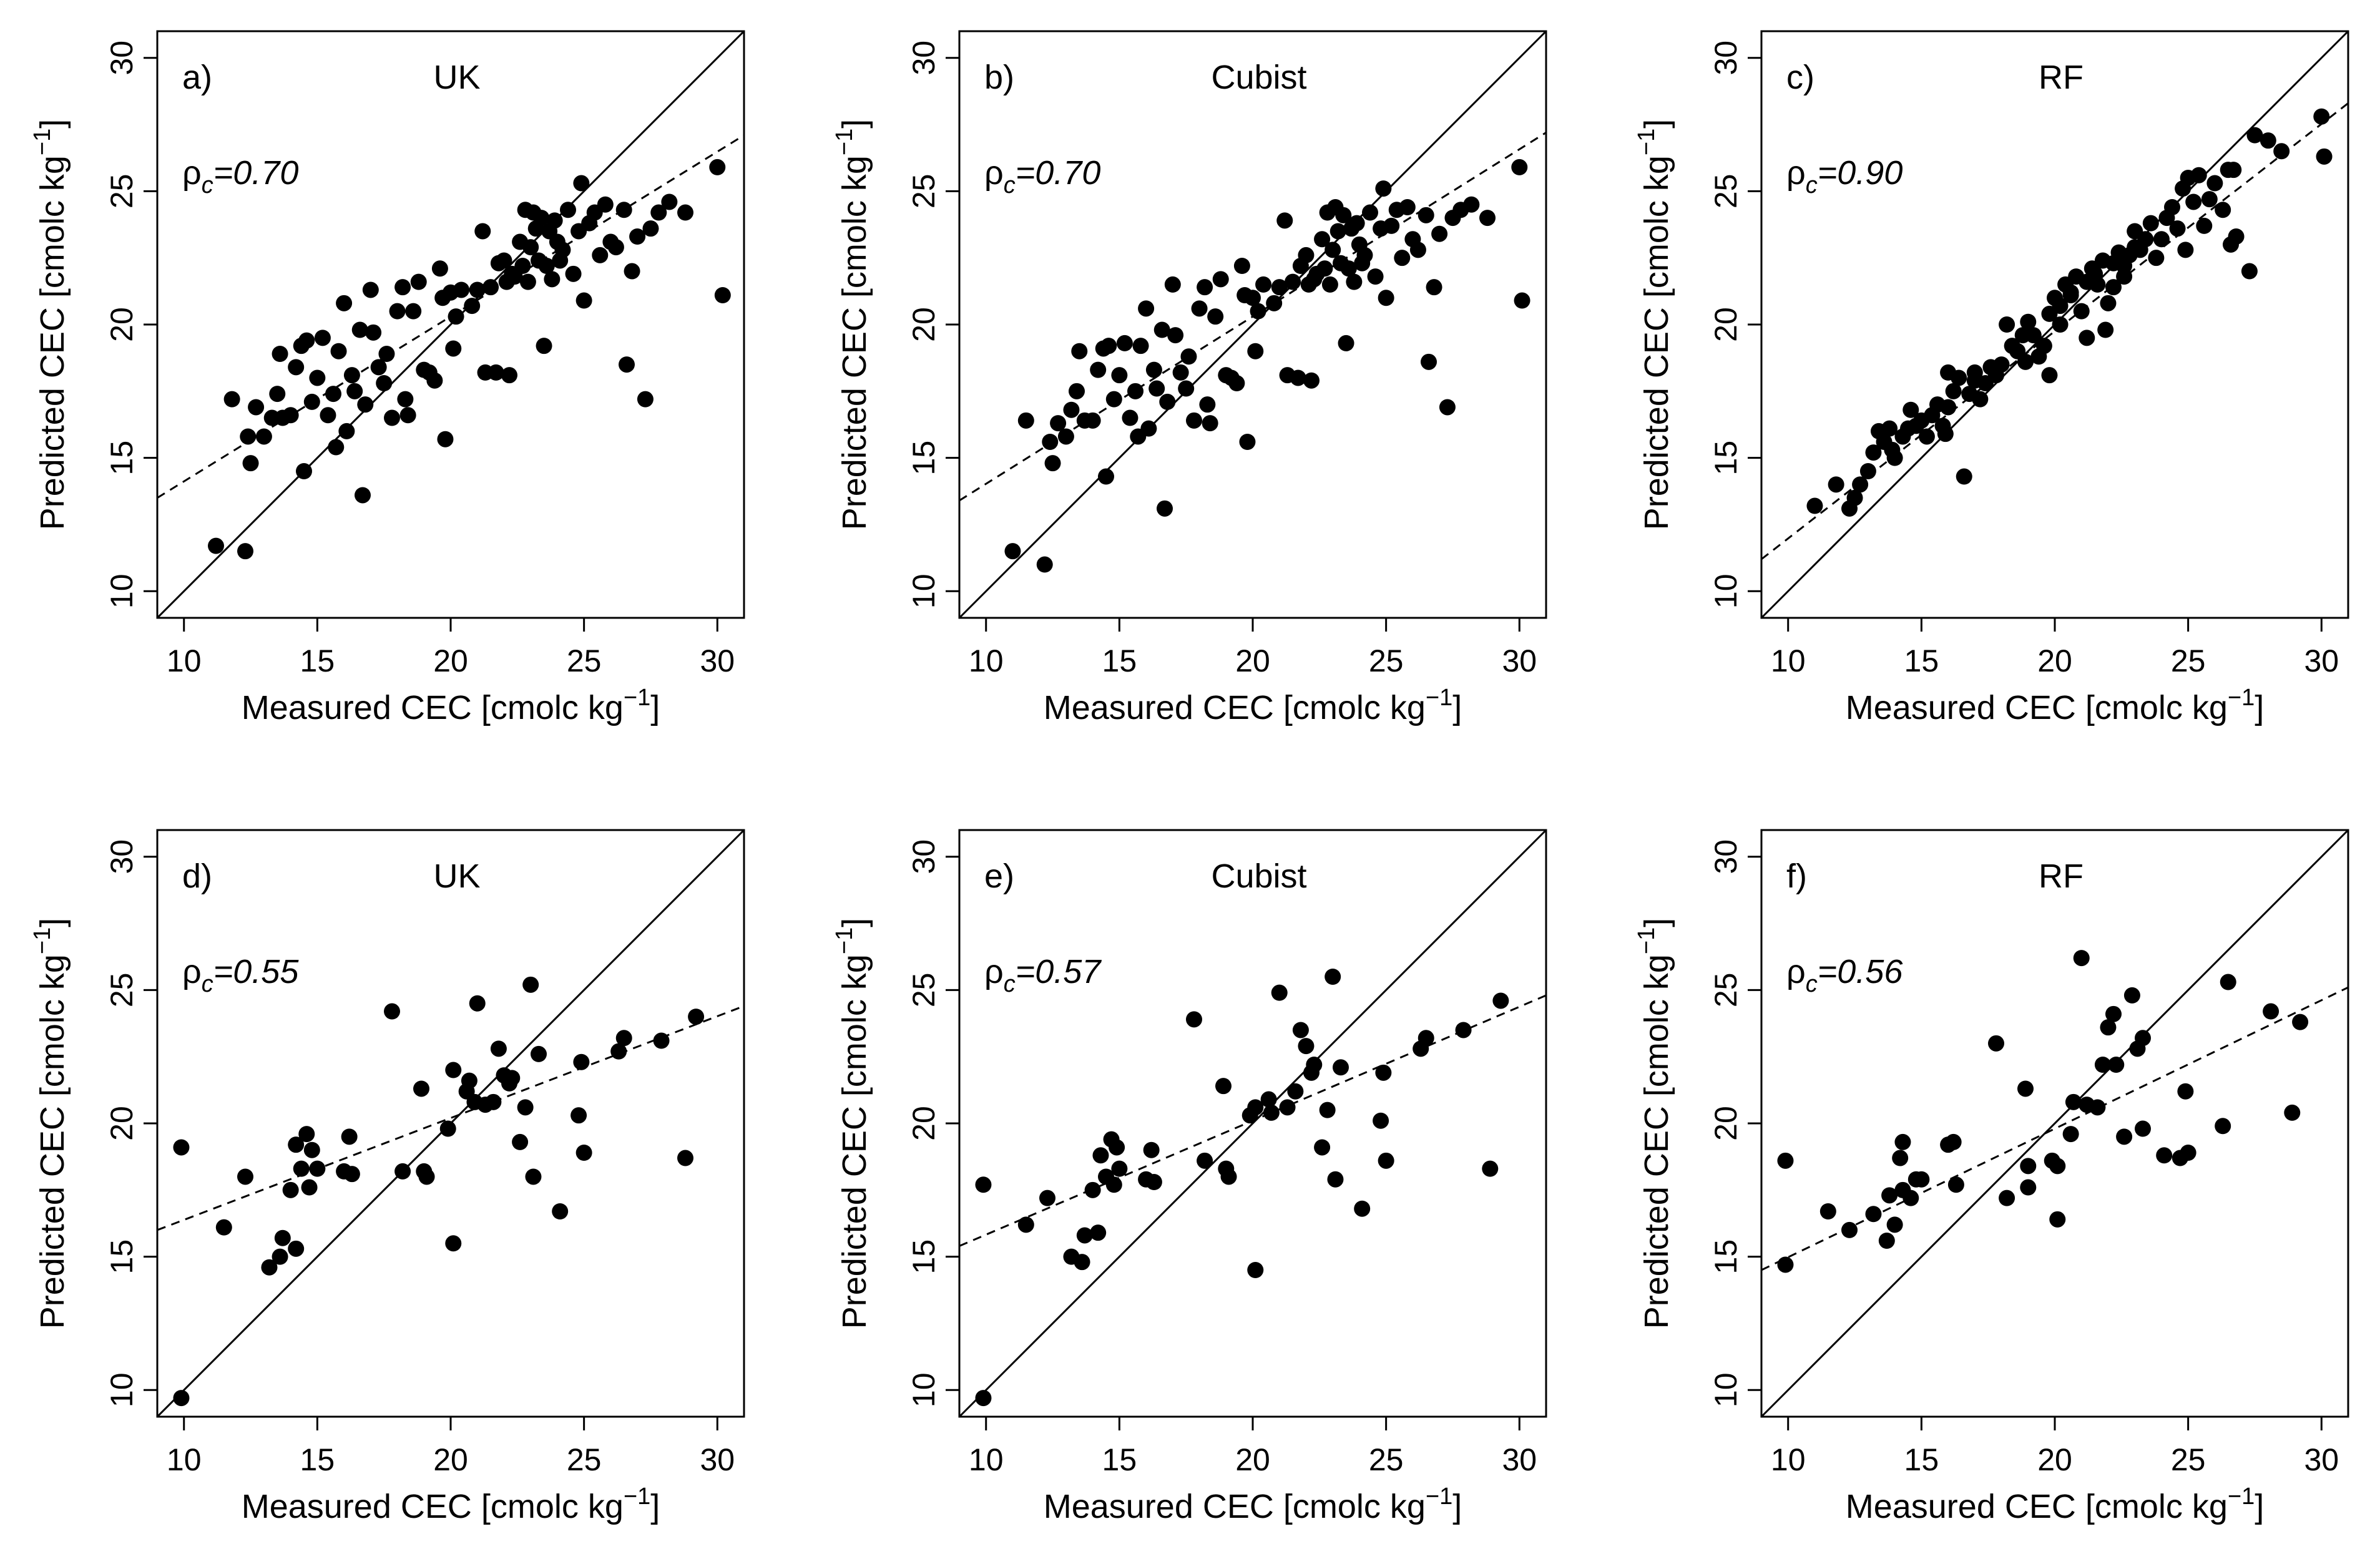 This screenshot has width=2380, height=1549. Describe the element at coordinates (2259, 1506) in the screenshot. I see `x-axis-bracket: ]` at that location.